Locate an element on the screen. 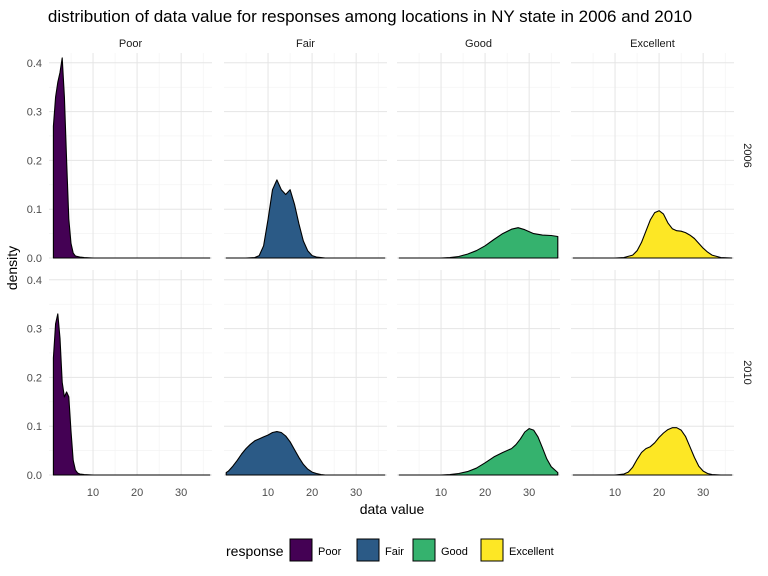 The image size is (768, 576). facet-column-label: Good is located at coordinates (478, 44).